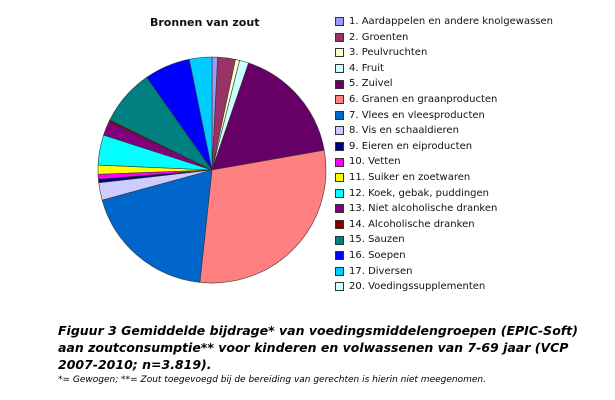 This screenshot has width=615, height=400. I want to click on legend-label: 9. Eieren en eiproducten, so click(411, 146).